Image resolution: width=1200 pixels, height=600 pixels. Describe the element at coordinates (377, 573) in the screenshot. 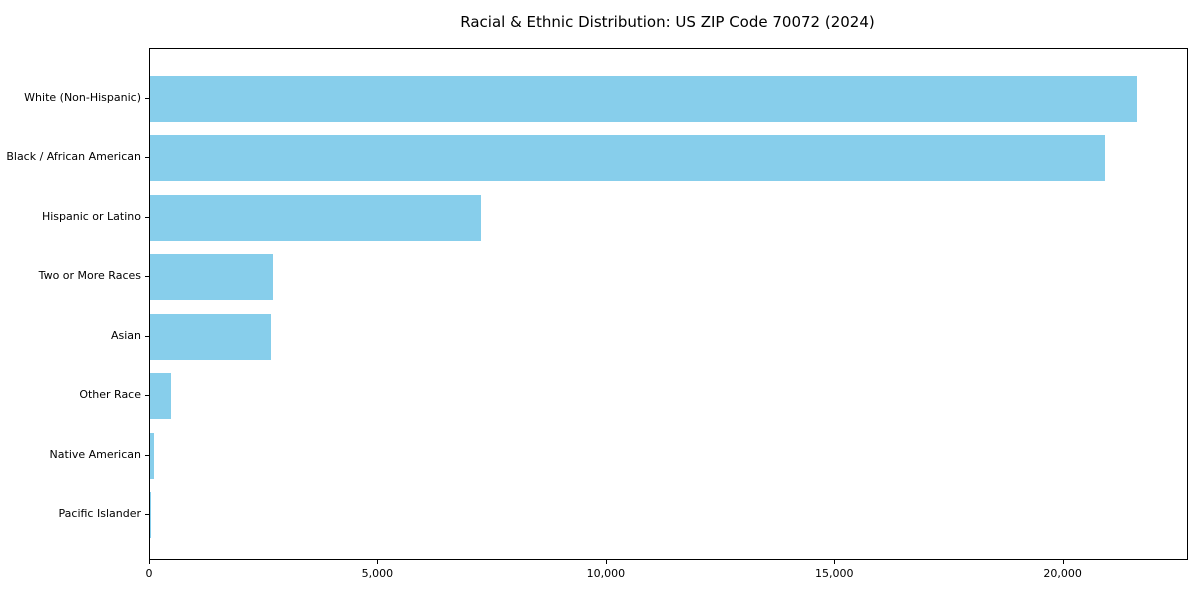

I see `x-tick-label: 5,000` at that location.